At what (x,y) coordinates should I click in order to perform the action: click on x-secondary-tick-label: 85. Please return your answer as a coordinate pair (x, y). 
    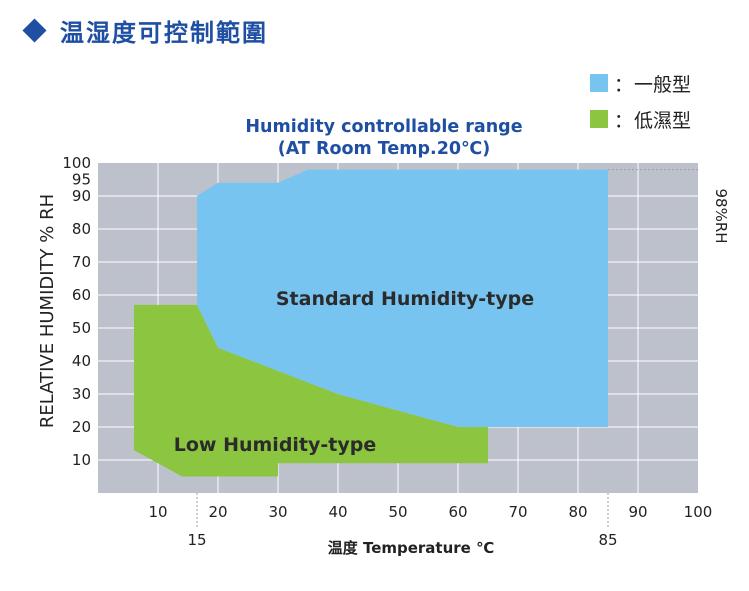
    Looking at the image, I should click on (607, 540).